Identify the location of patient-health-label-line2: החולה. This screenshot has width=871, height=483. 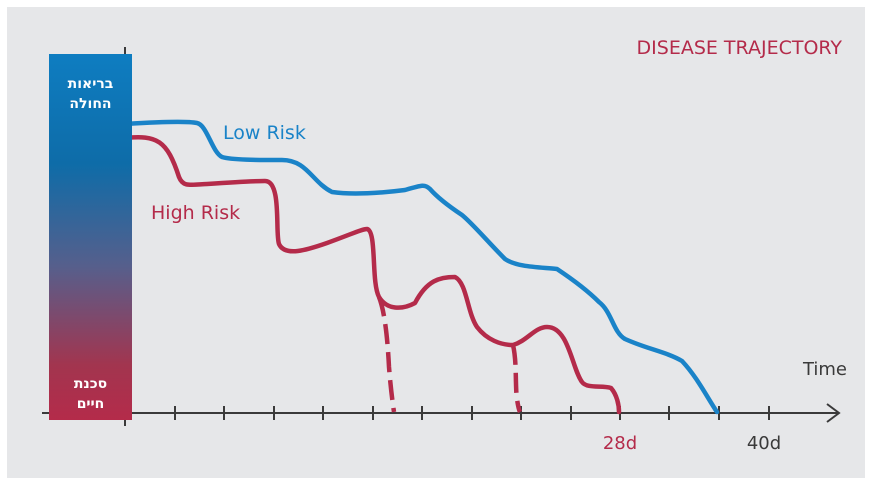
(90, 104).